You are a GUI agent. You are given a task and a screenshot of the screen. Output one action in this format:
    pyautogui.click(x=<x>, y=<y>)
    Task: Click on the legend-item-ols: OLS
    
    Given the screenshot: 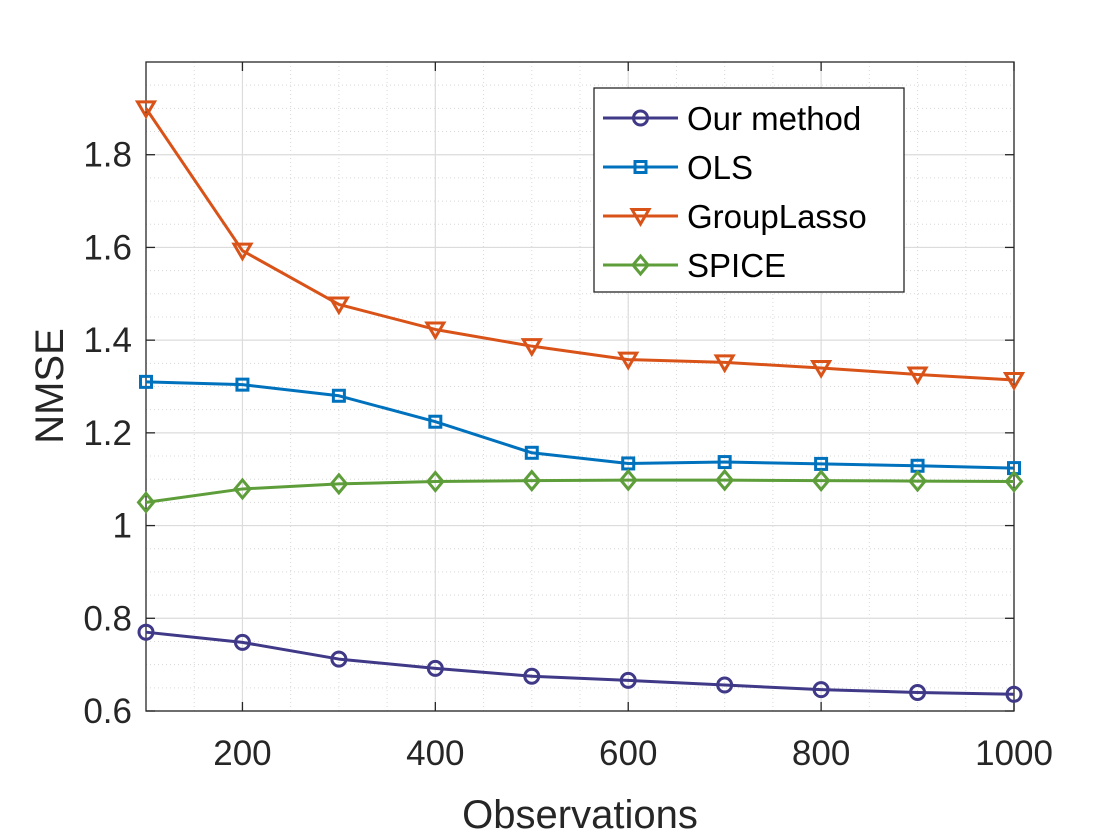 What is the action you would take?
    pyautogui.click(x=678, y=167)
    